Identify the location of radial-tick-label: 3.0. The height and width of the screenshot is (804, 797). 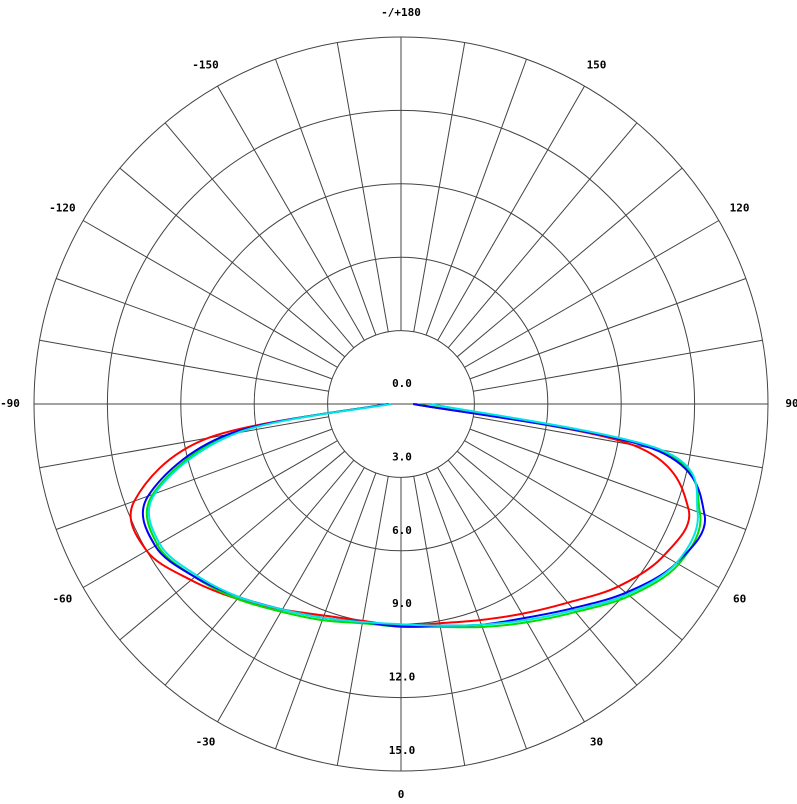
(402, 456).